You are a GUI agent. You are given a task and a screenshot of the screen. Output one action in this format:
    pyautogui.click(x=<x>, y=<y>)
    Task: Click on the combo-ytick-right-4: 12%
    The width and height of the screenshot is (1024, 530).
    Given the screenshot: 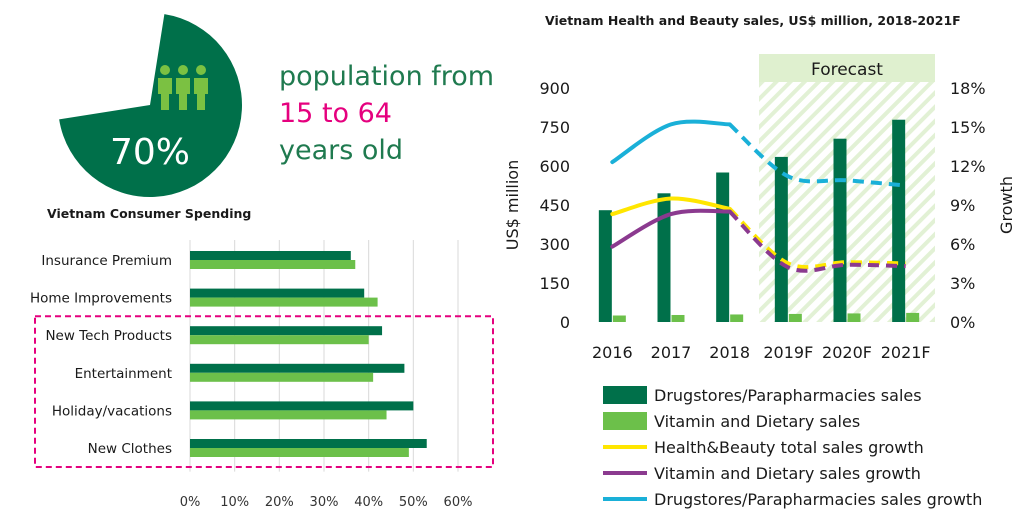 What is the action you would take?
    pyautogui.click(x=968, y=166)
    